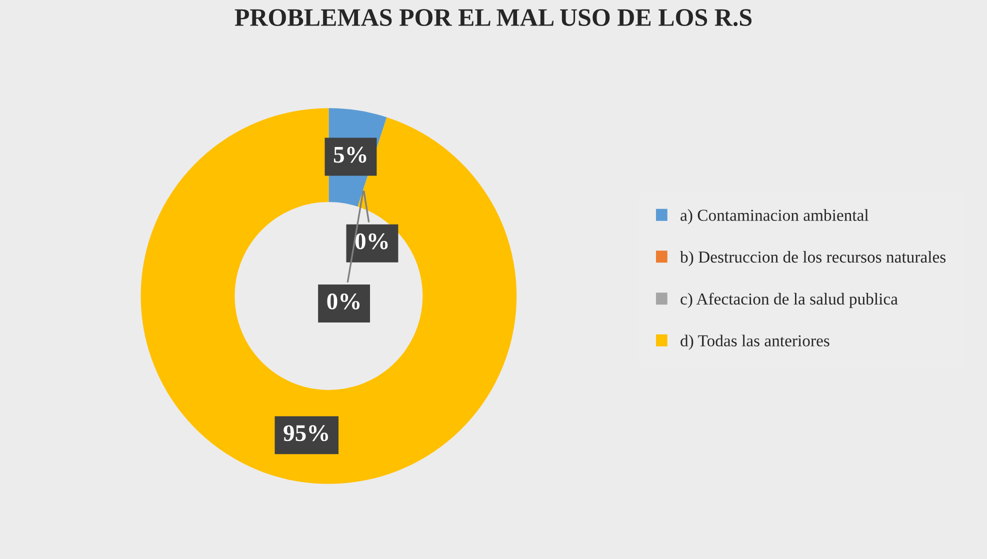  Describe the element at coordinates (306, 433) in the screenshot. I see `data-label: 95%` at that location.